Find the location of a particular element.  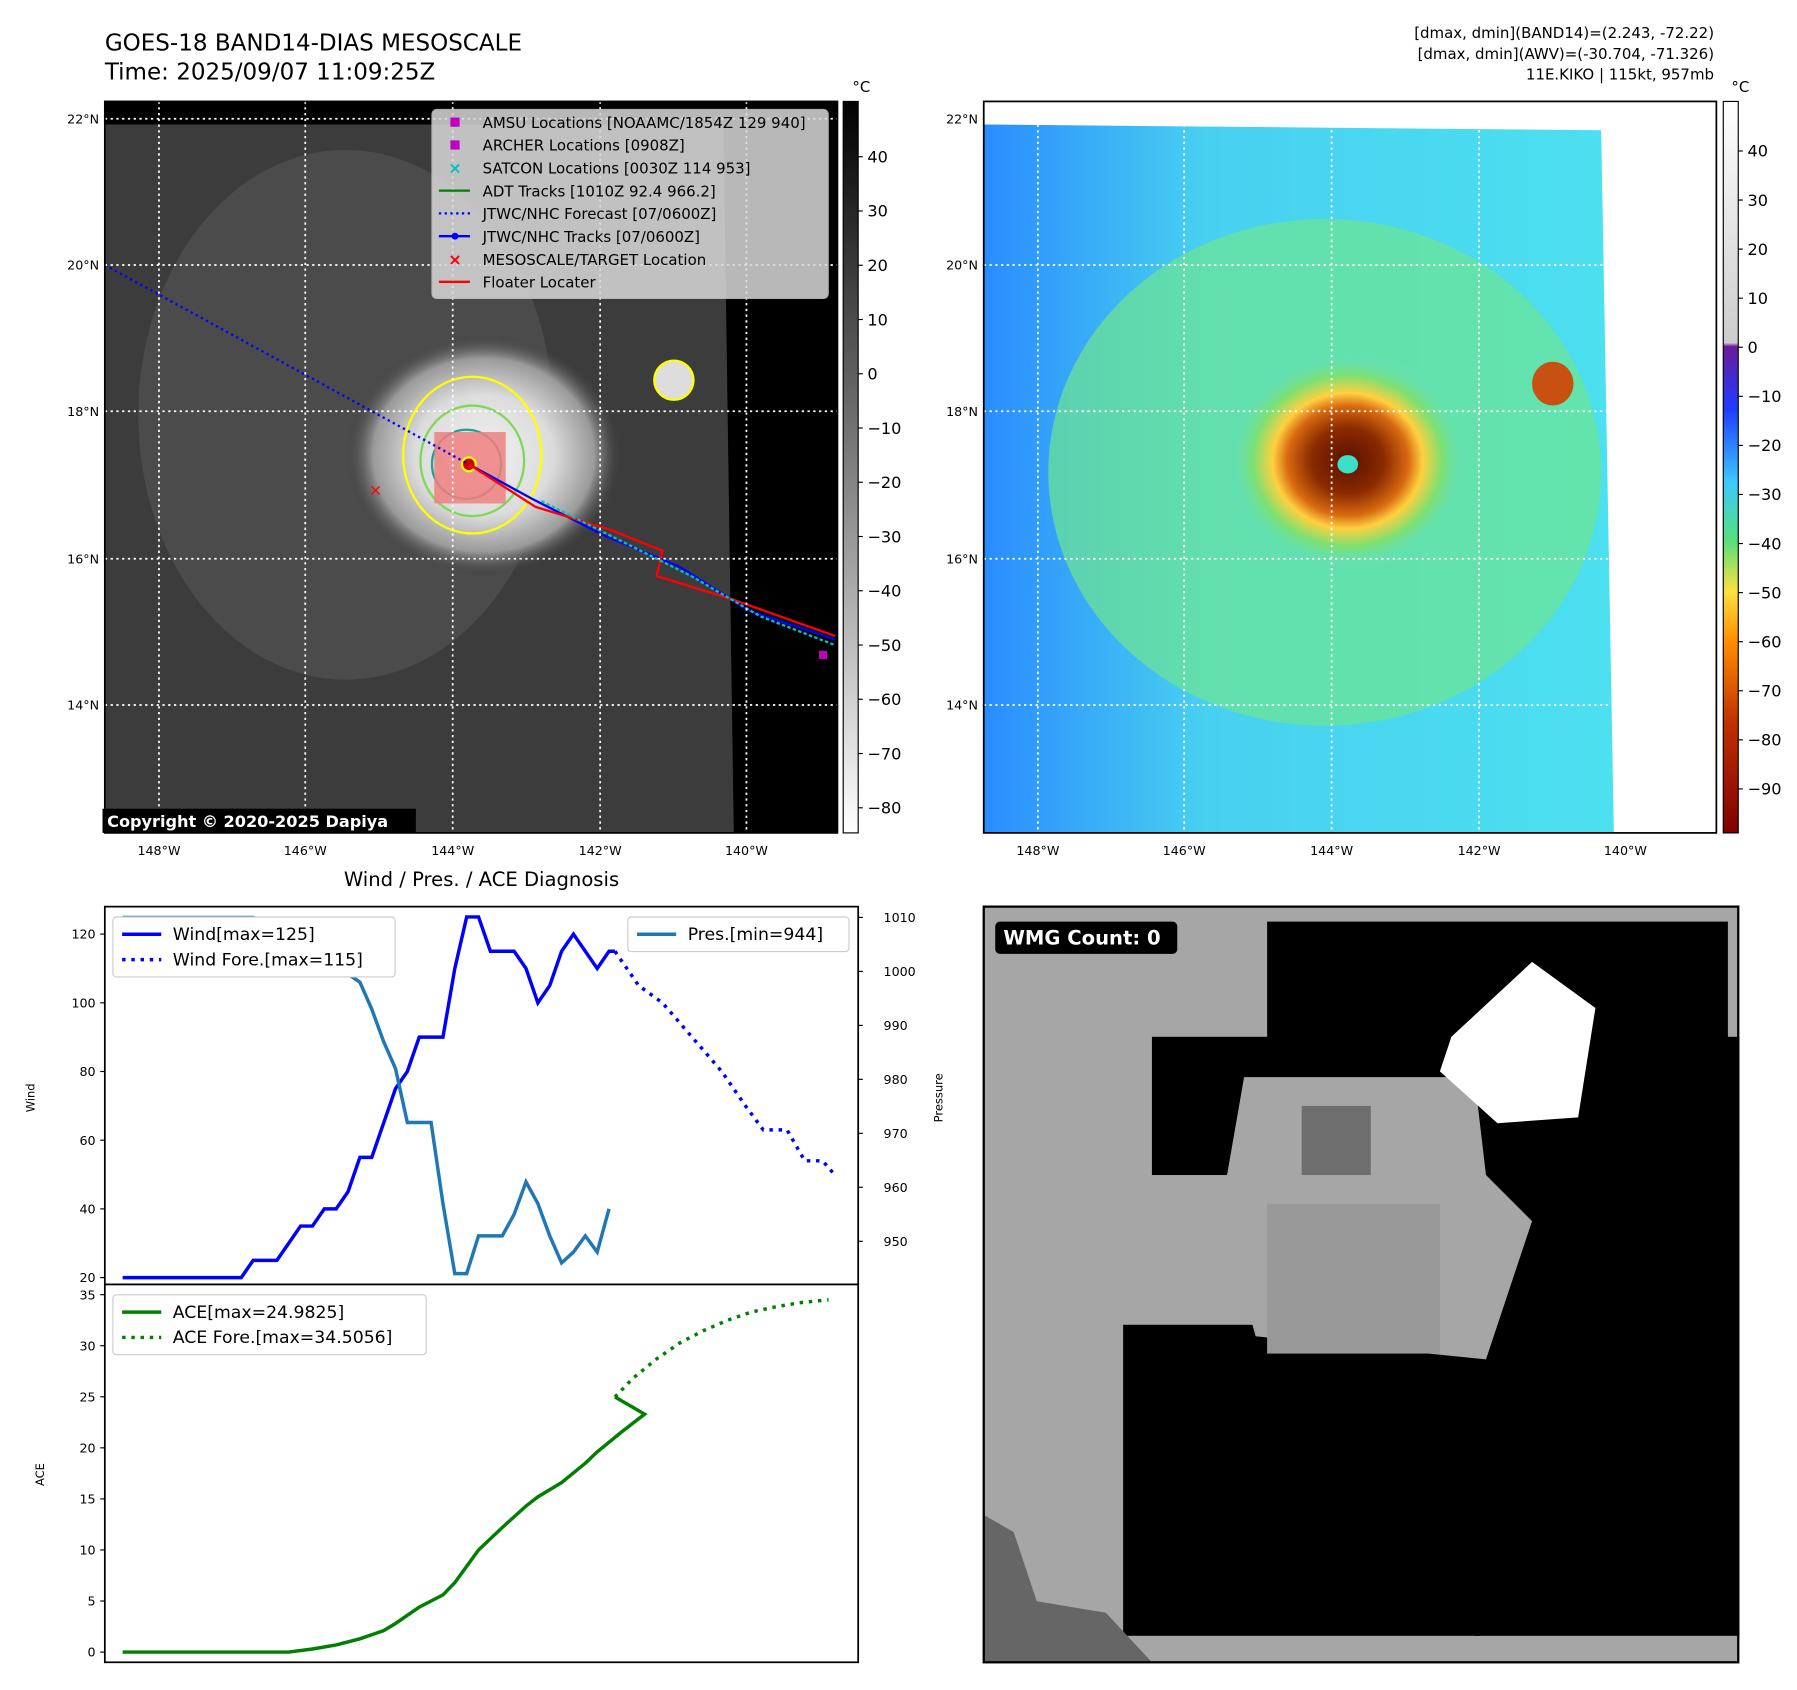

lon-tick-label: 140°W is located at coordinates (1625, 850).